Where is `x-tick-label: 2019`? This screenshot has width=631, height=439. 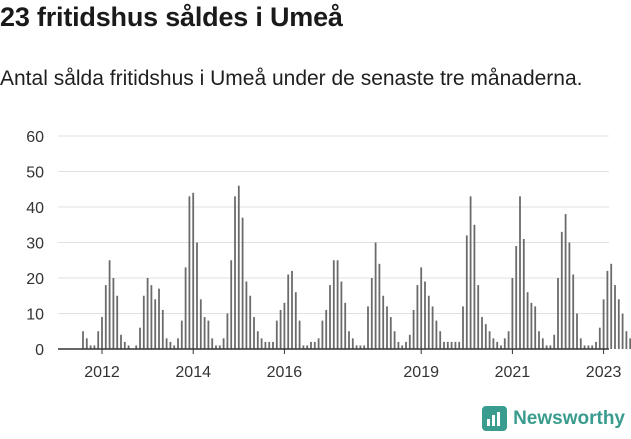
x-tick-label: 2019 is located at coordinates (421, 372).